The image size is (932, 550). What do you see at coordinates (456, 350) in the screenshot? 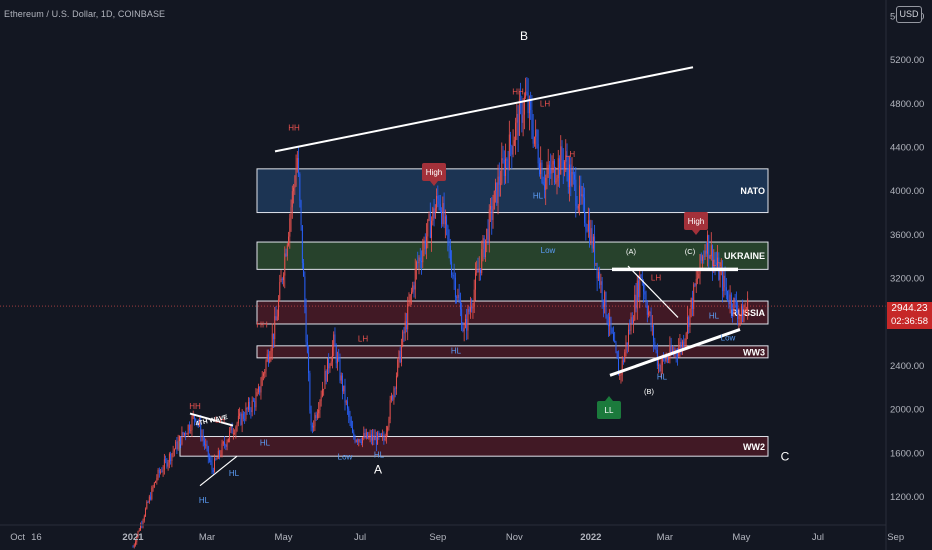
I see `hl-label: HL` at bounding box center [456, 350].